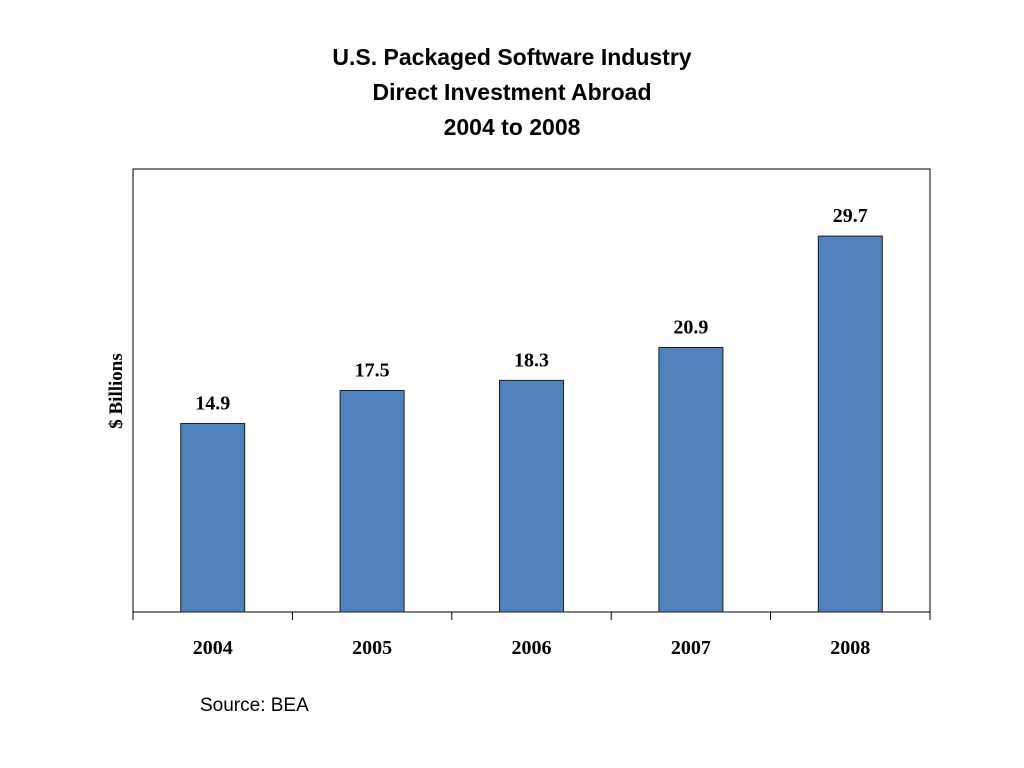 The image size is (1024, 768). What do you see at coordinates (512, 127) in the screenshot?
I see `chart-title-line-3: 2004 to 2008` at bounding box center [512, 127].